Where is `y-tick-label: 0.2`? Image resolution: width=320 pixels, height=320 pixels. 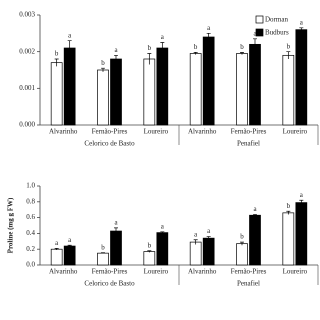
y-tick-label: 0.2 is located at coordinates (30, 249).